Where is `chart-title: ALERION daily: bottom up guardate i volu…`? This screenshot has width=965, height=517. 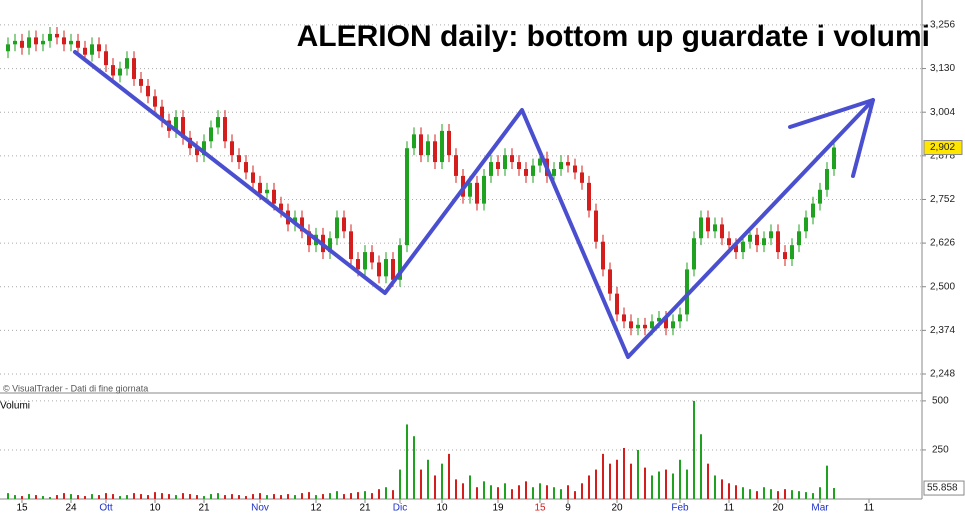
chart-title: ALERION daily: bottom up guardate i volu… is located at coordinates (613, 36).